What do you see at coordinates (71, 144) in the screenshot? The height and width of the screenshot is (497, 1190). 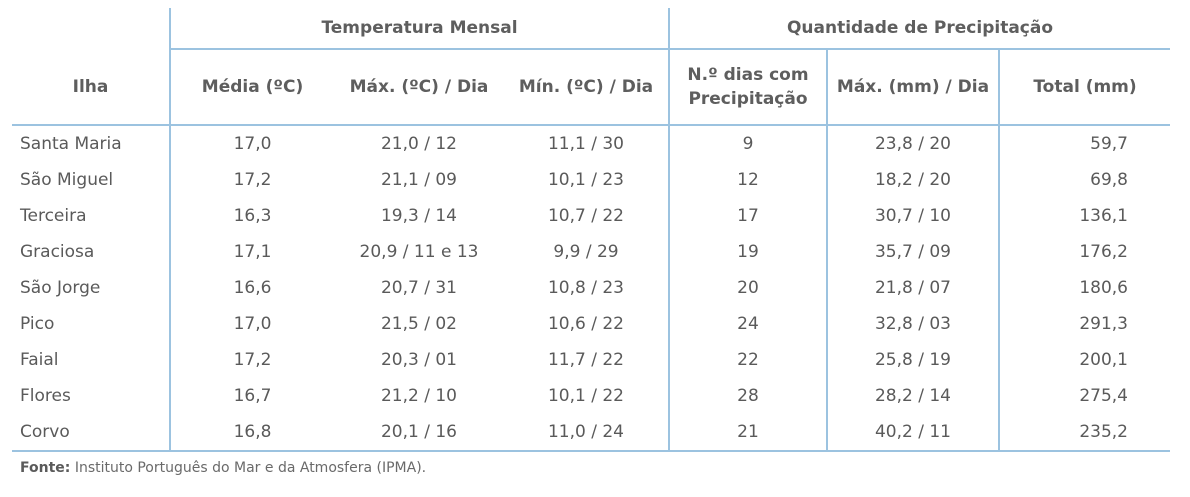 I see `cell-ilha: Santa Maria` at bounding box center [71, 144].